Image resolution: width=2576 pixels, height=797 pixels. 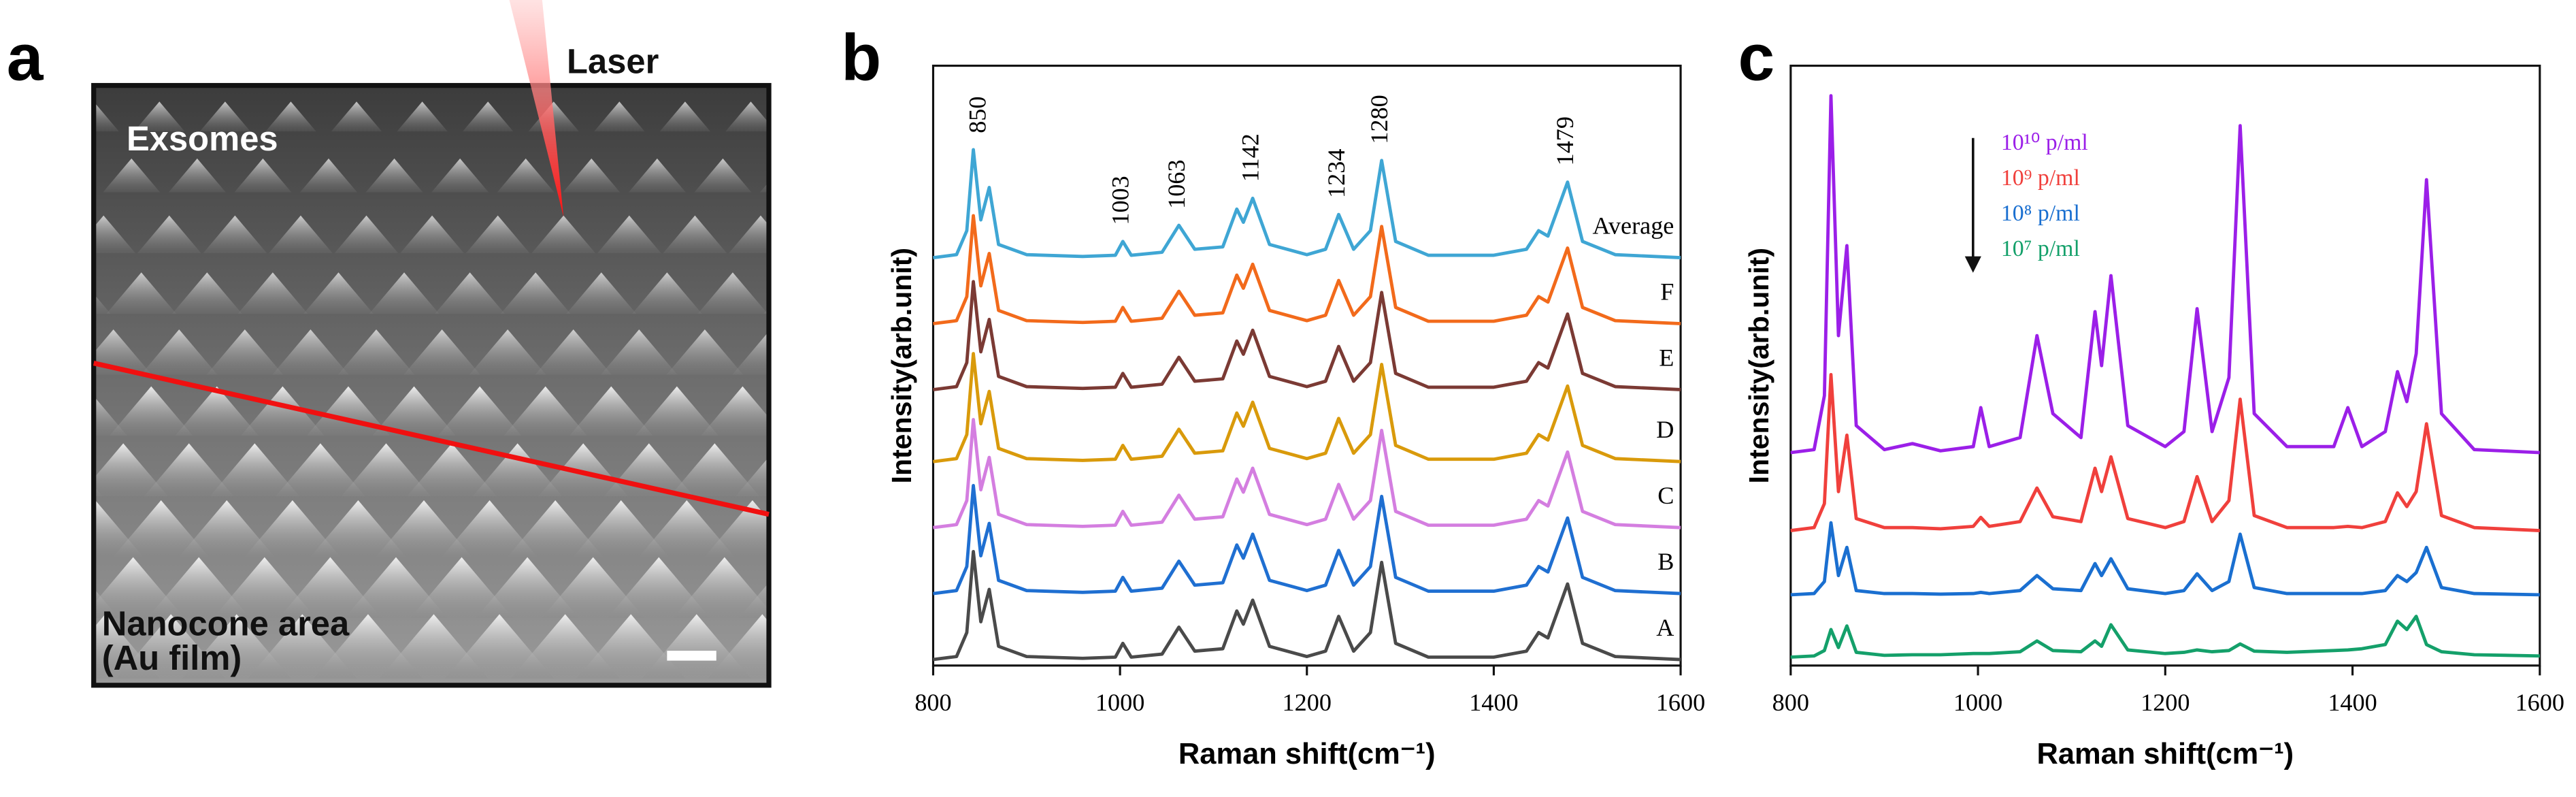 What do you see at coordinates (1681, 702) in the screenshot?
I see `x-tick-label: 1600` at bounding box center [1681, 702].